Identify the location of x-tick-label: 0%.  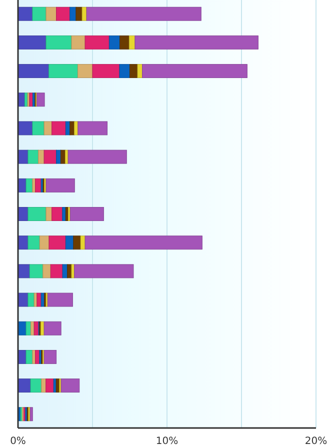
(18, 441).